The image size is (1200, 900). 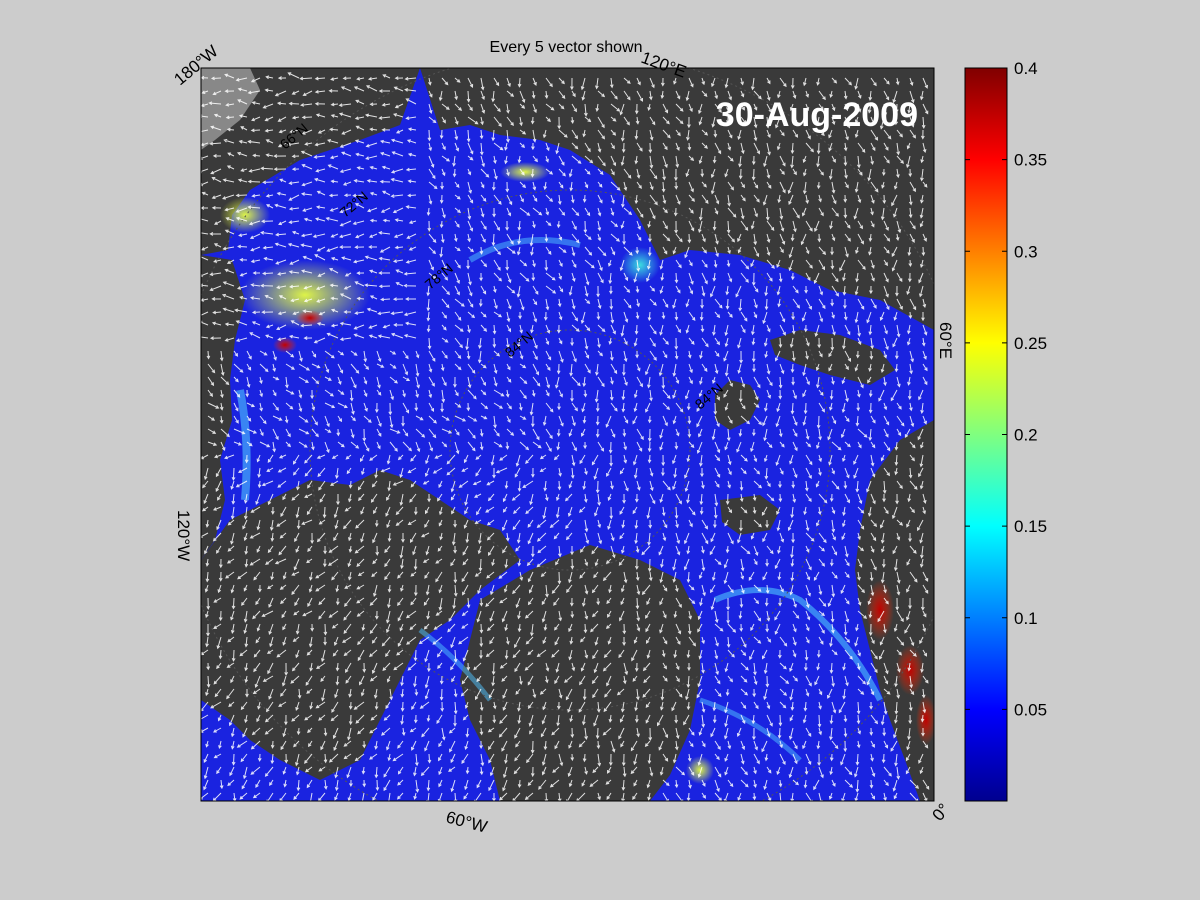 What do you see at coordinates (1026, 618) in the screenshot?
I see `colorbar-tick-label: 0.1` at bounding box center [1026, 618].